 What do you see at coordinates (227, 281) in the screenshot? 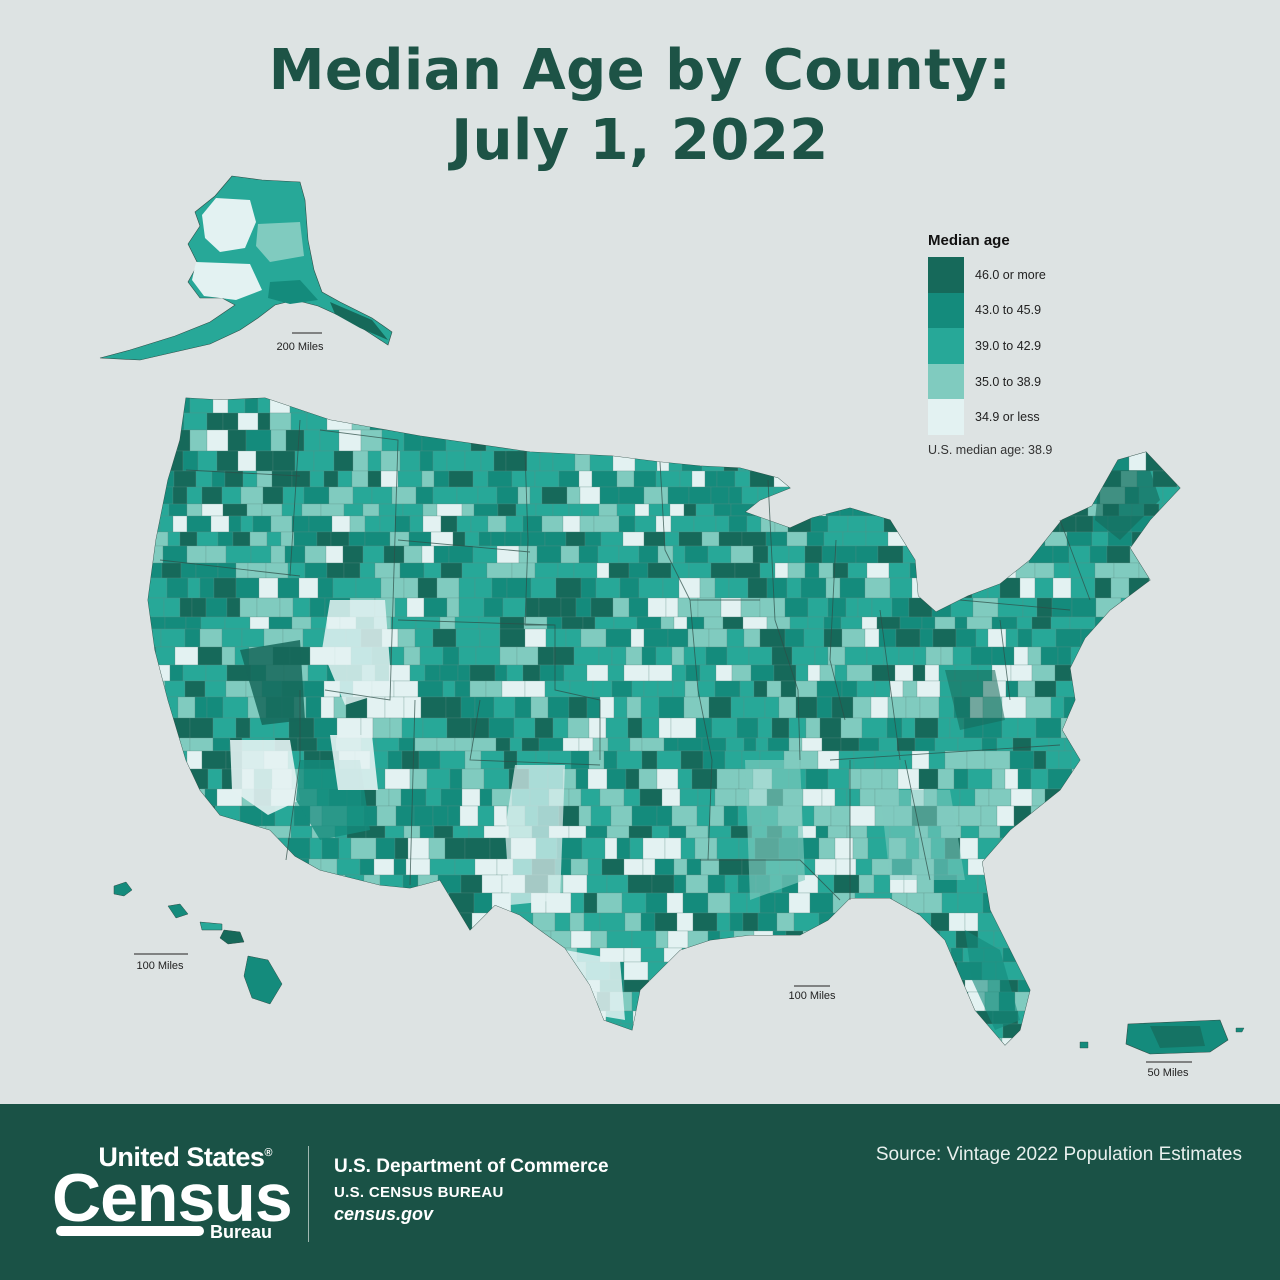
I see `alaska-southwest-young` at bounding box center [227, 281].